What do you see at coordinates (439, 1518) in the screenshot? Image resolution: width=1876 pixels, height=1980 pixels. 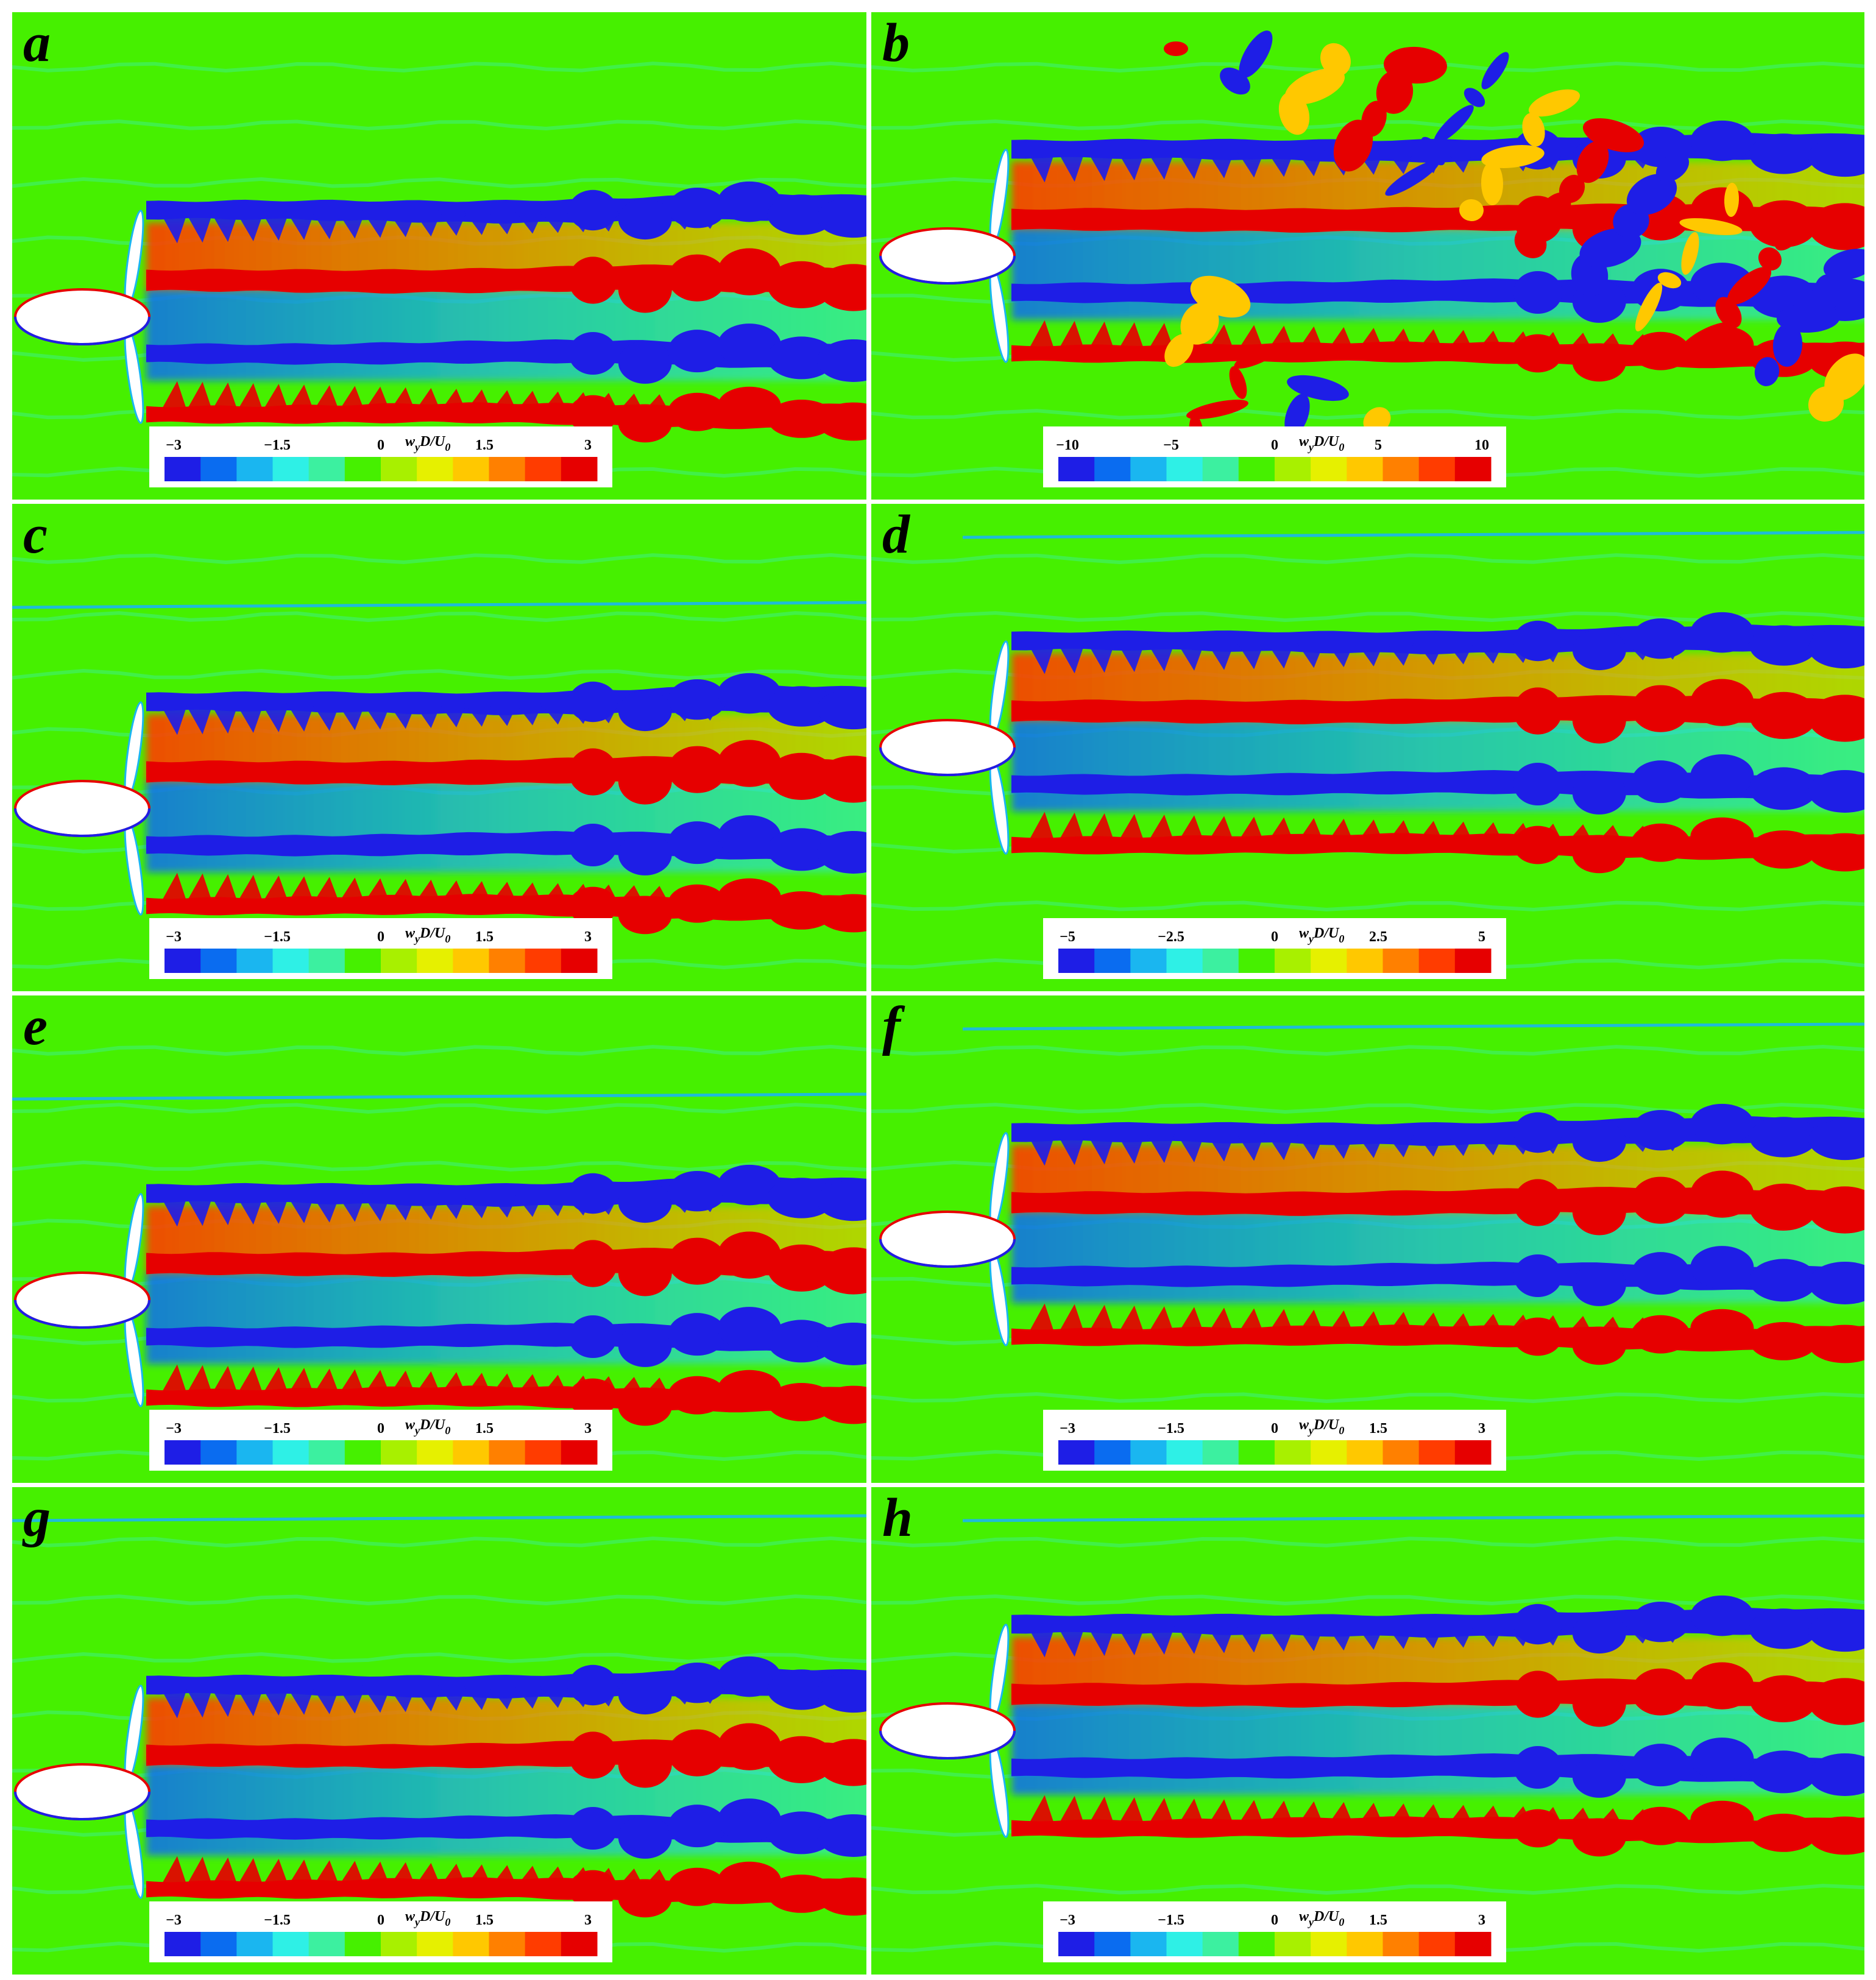 I see `shear-line` at bounding box center [439, 1518].